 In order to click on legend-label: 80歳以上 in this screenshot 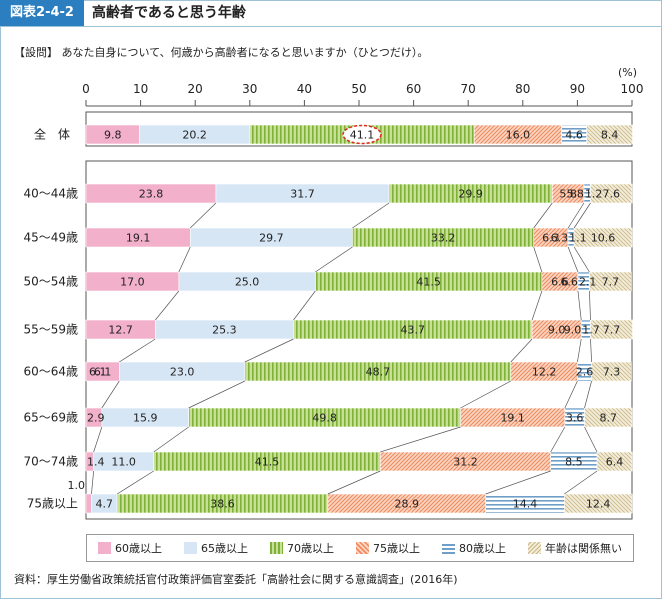, I will do `click(482, 548)`.